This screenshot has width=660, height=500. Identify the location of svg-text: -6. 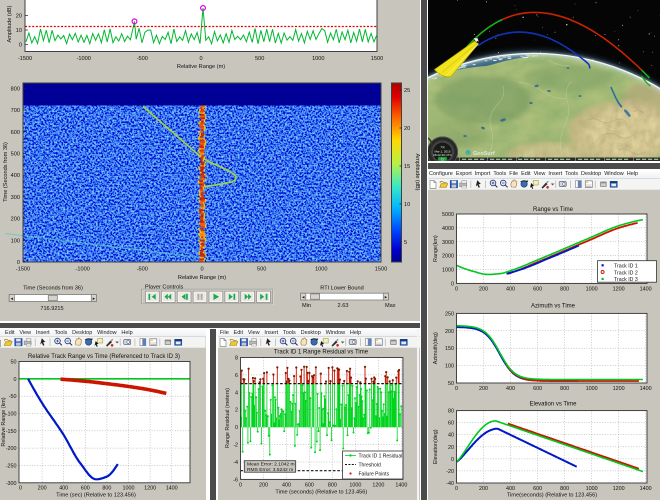
(235, 480).